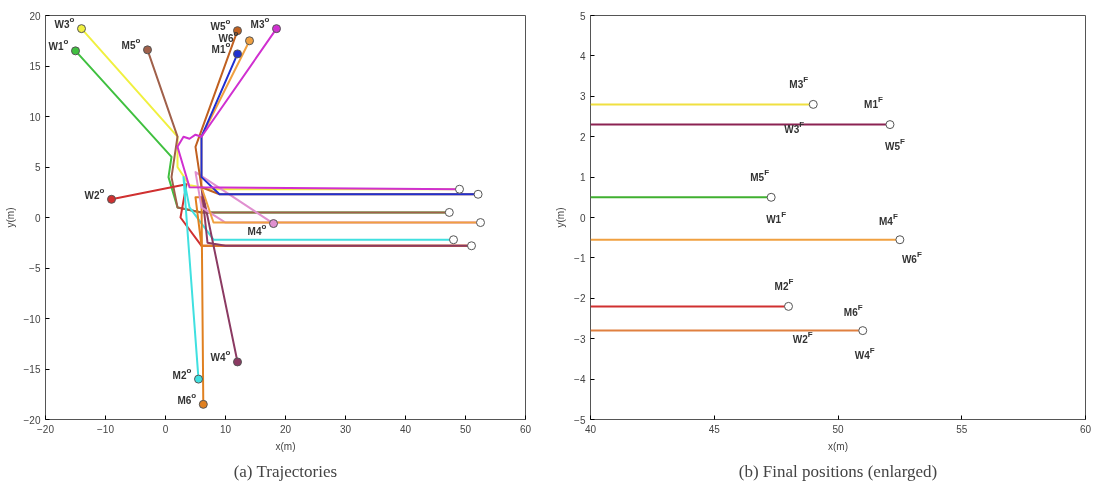 The width and height of the screenshot is (1107, 489). I want to click on x-tick-label: 10, so click(225, 429).